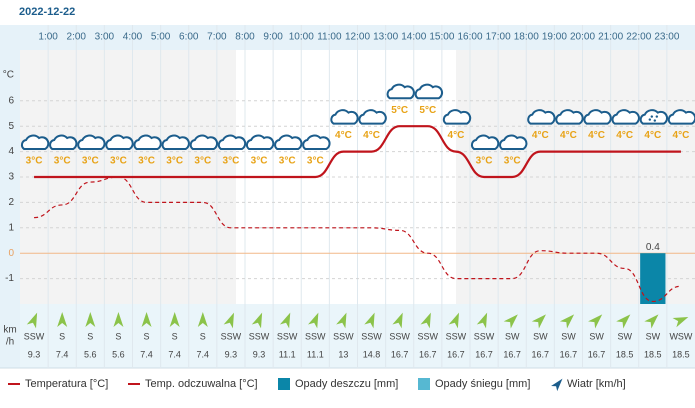  What do you see at coordinates (653, 247) in the screenshot?
I see `bar-label: 0.4` at bounding box center [653, 247].